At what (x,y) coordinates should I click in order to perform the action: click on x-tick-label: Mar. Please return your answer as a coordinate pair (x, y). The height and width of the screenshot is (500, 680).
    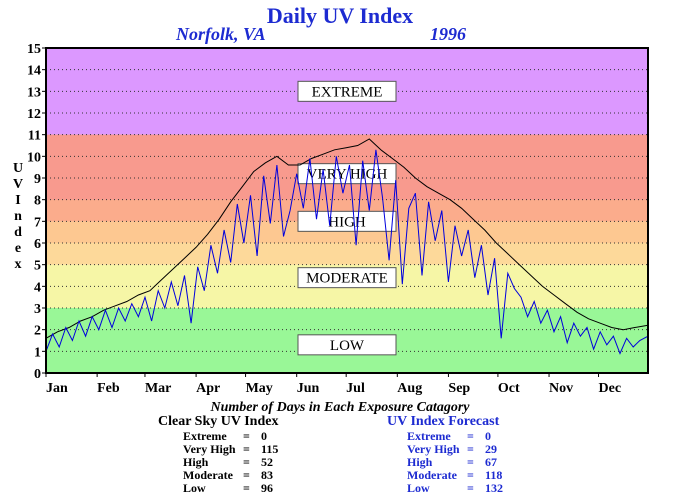
    Looking at the image, I should click on (158, 388).